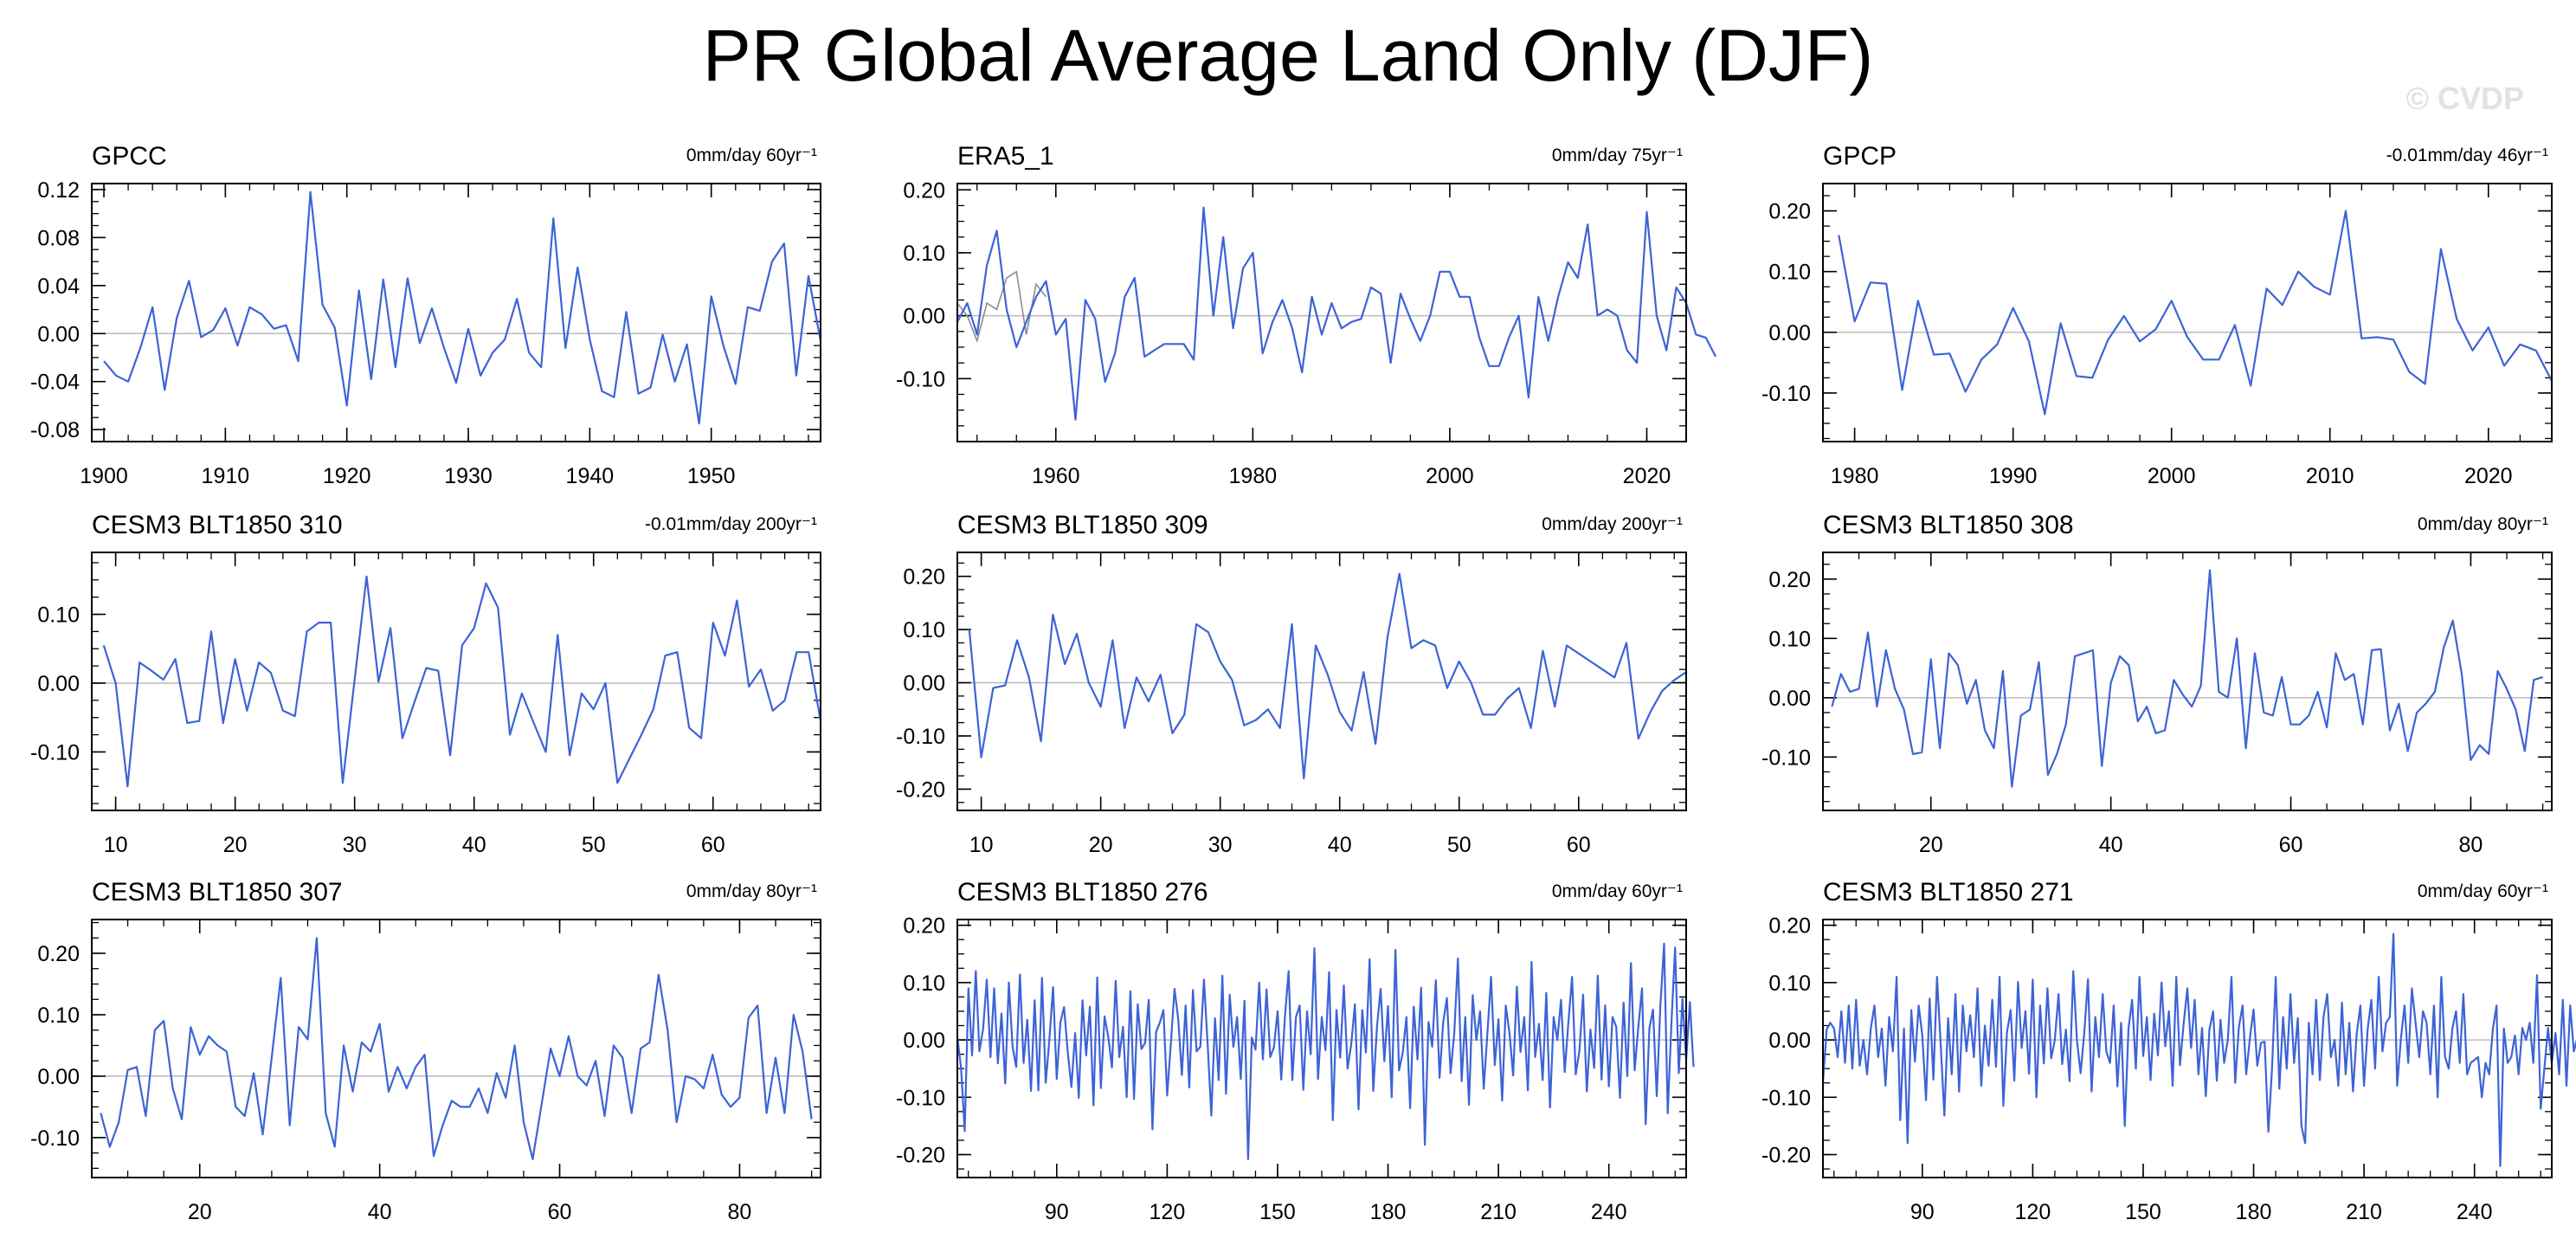 This screenshot has width=2576, height=1252. What do you see at coordinates (1005, 156) in the screenshot?
I see `panel-name: ERA5_1` at bounding box center [1005, 156].